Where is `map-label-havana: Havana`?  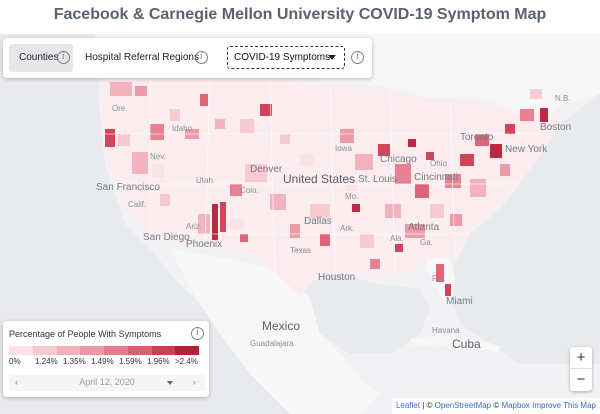
map-label-havana: Havana is located at coordinates (446, 330).